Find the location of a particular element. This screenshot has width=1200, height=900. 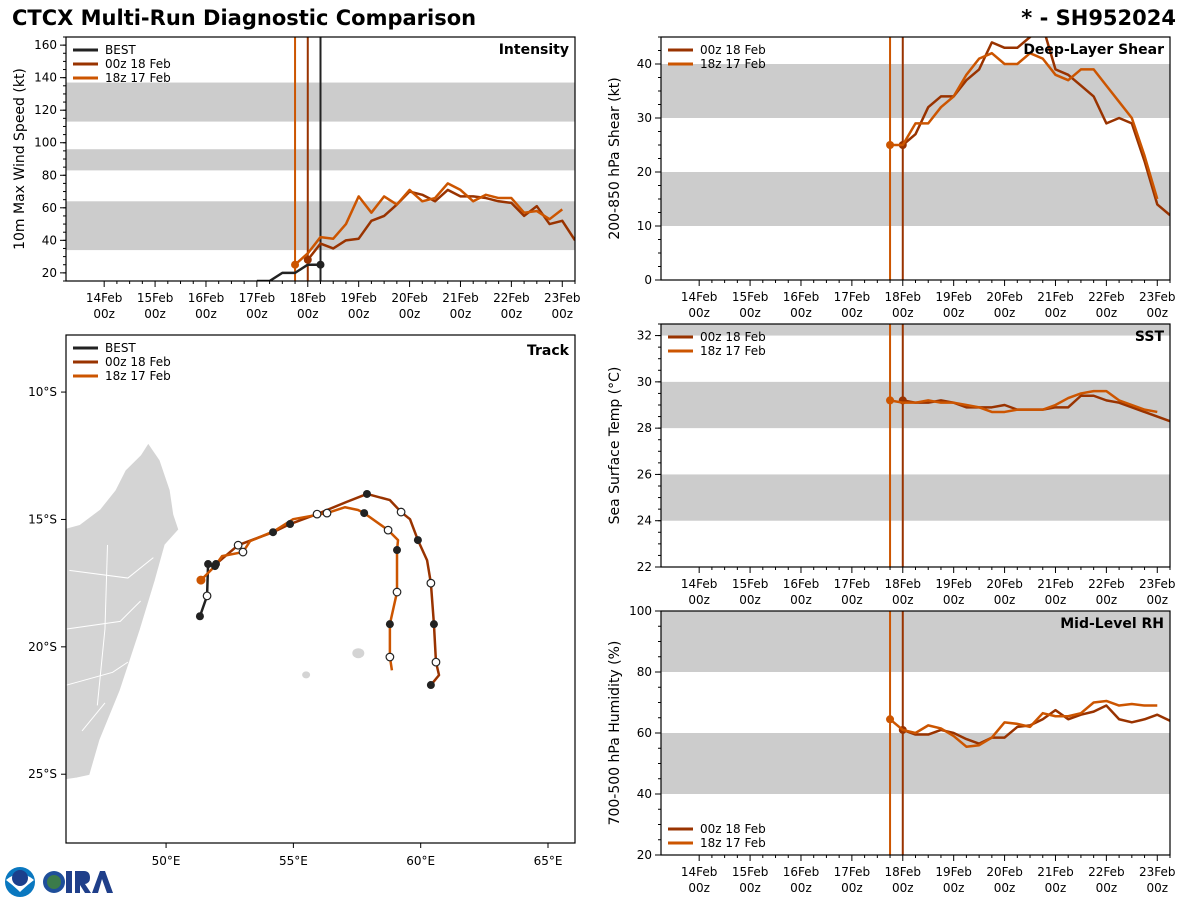

map-layer is located at coordinates (253, 611).